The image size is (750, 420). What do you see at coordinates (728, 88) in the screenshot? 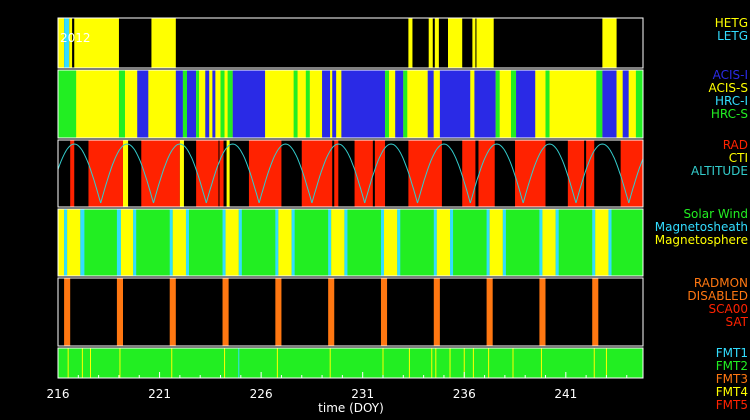
I see `legend-label: ACIS-S` at bounding box center [728, 88].